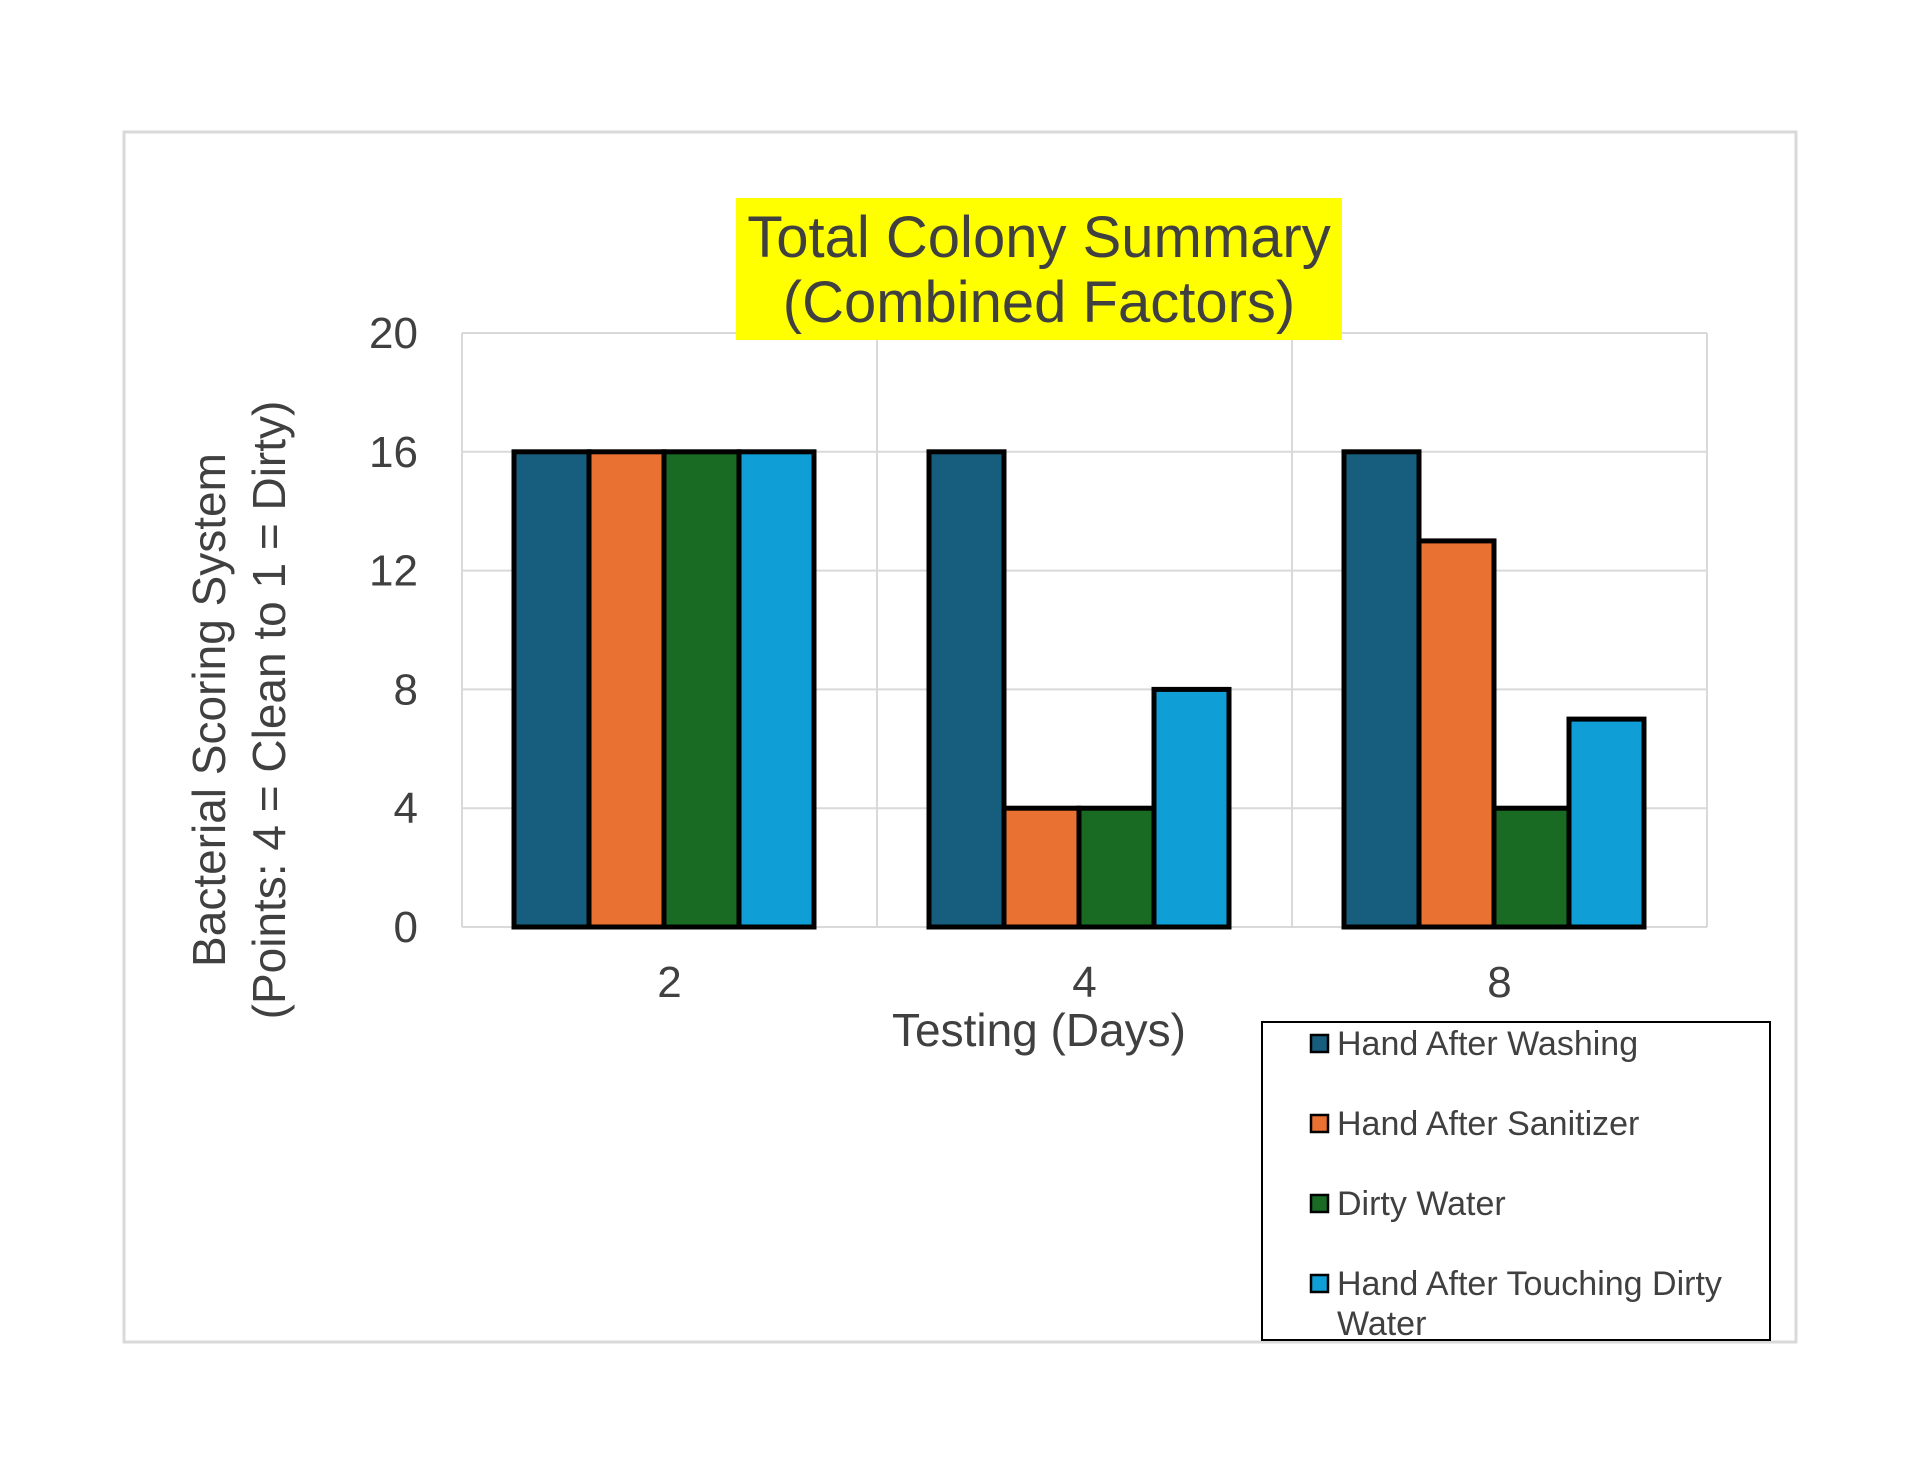 The image size is (1920, 1483). Describe the element at coordinates (1529, 1284) in the screenshot. I see `legend-label-hand-after-touching-dirty-water-line-1: Hand After Touching Dirty` at that location.